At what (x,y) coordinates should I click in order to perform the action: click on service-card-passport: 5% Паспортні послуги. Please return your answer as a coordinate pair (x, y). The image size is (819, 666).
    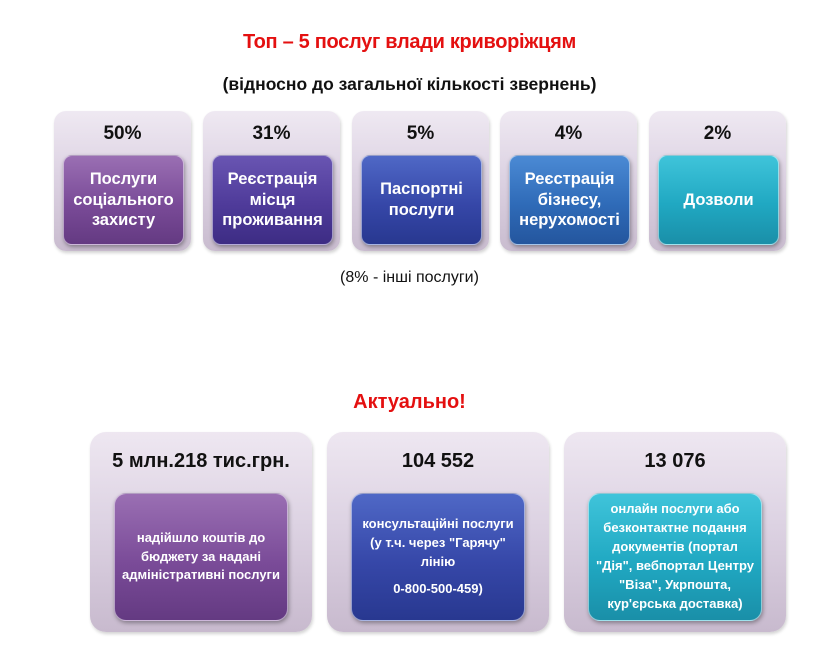
    Looking at the image, I should click on (420, 181).